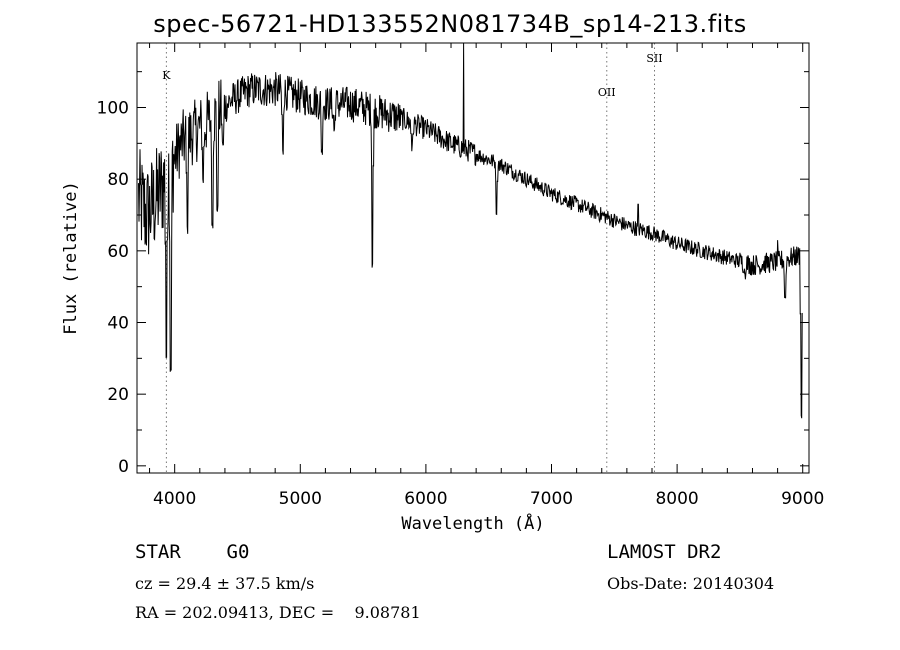 Image resolution: width=900 pixels, height=650 pixels. I want to click on y-tick-label: 20, so click(118, 395).